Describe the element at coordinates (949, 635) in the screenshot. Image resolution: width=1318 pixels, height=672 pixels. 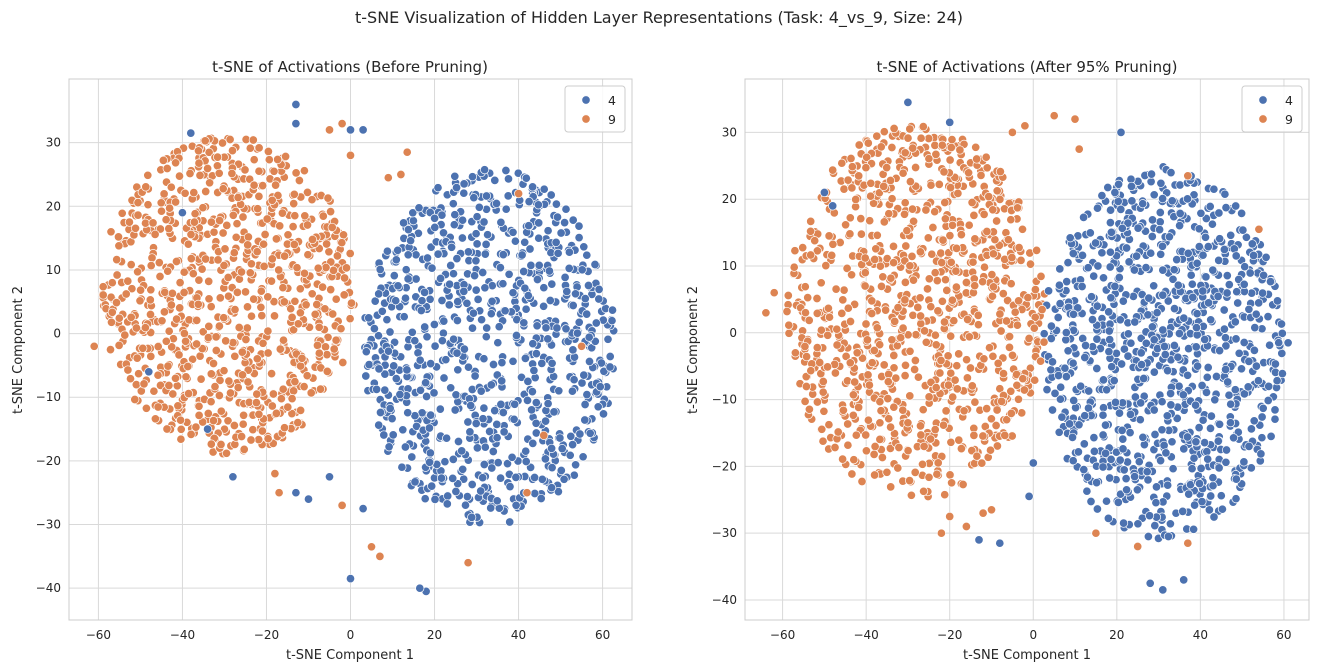
I see `x-tick-label-after: −20` at that location.